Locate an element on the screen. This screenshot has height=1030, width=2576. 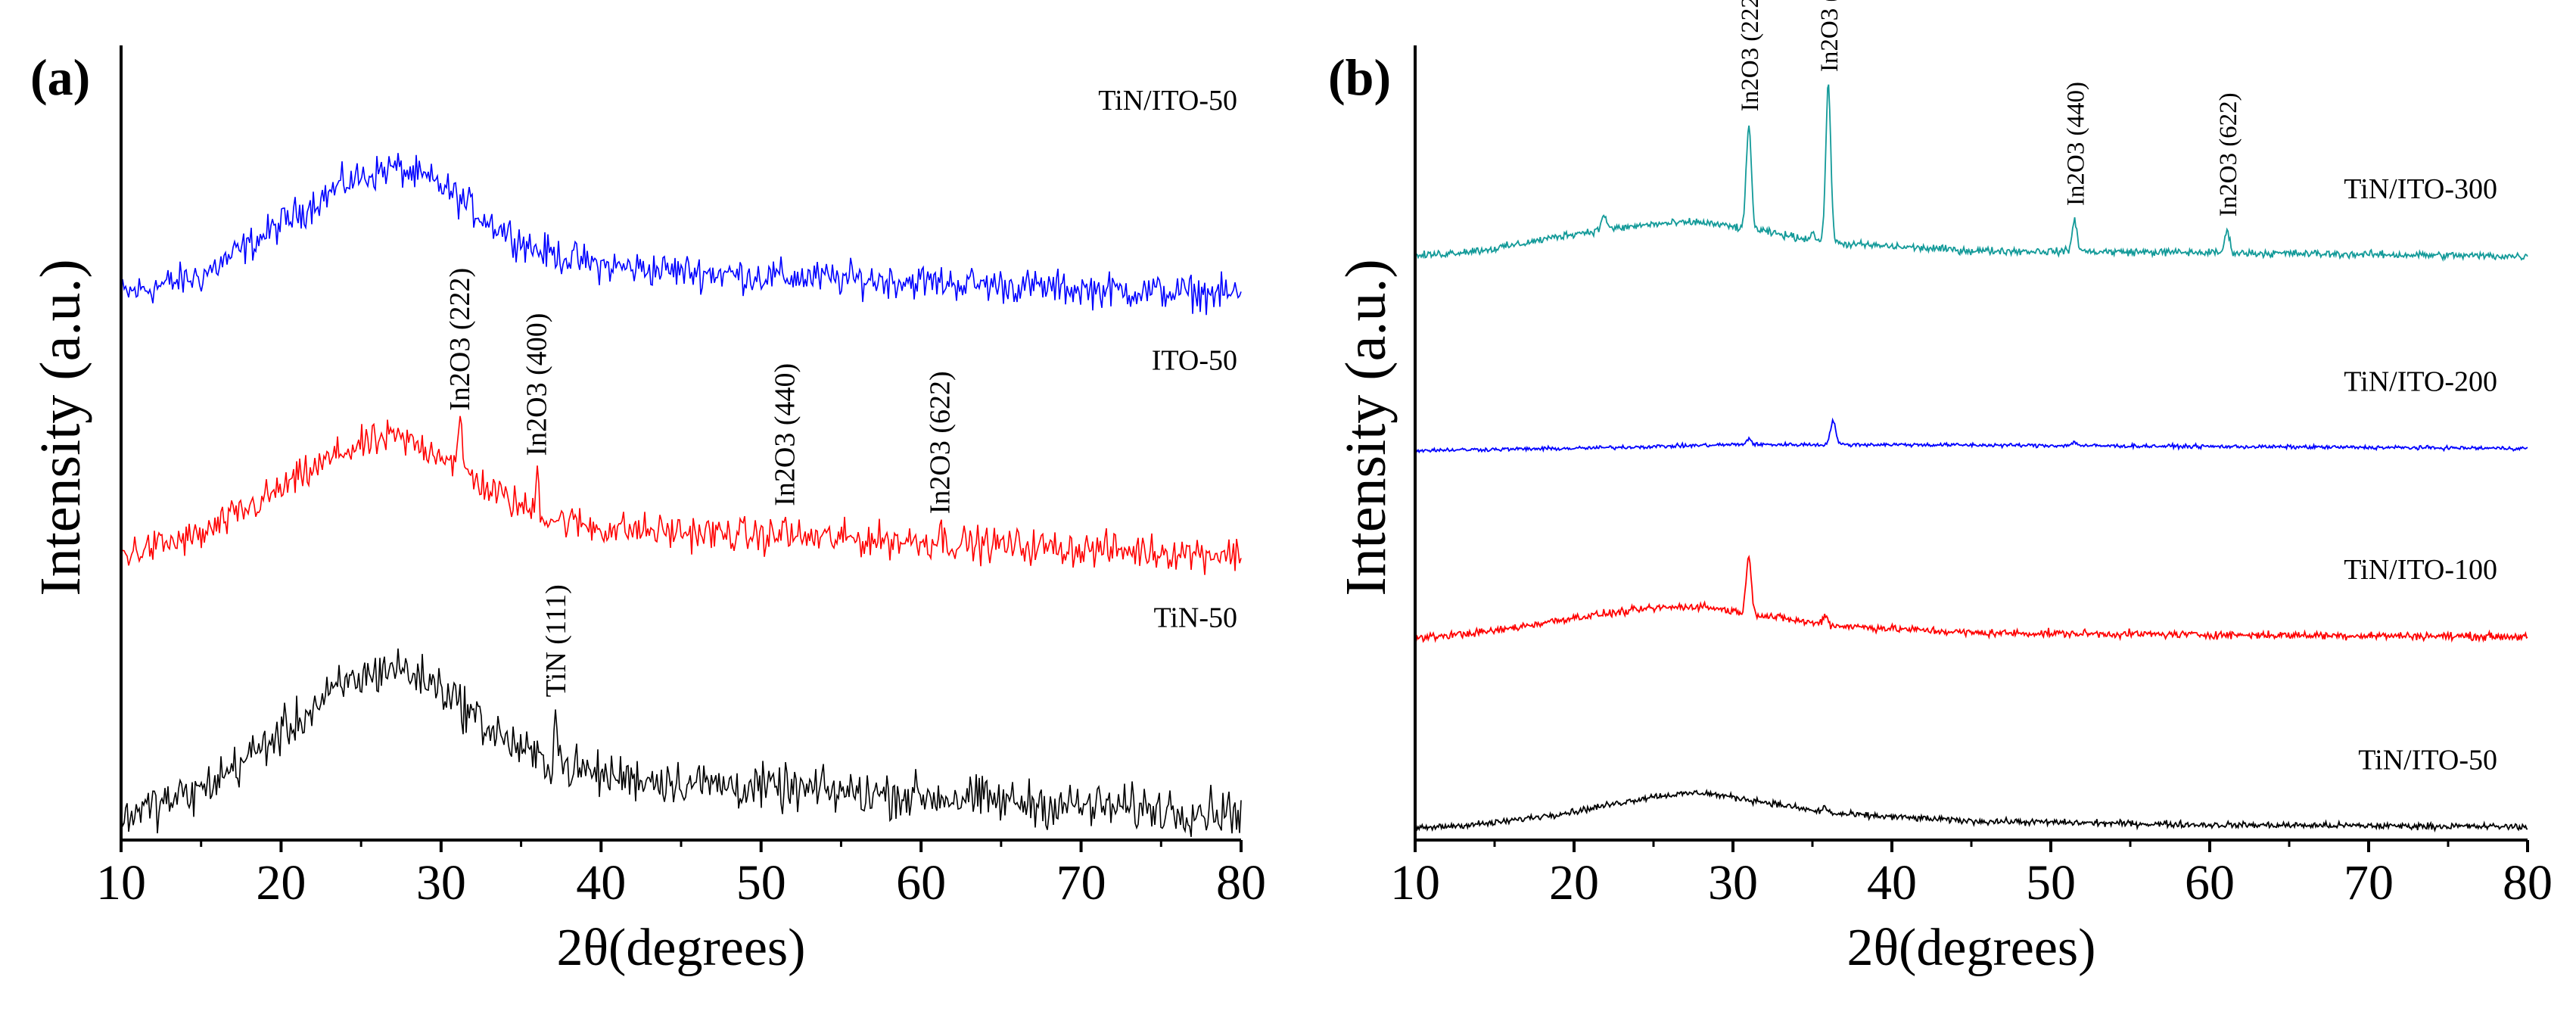
panel-label: (a) is located at coordinates (60, 77).